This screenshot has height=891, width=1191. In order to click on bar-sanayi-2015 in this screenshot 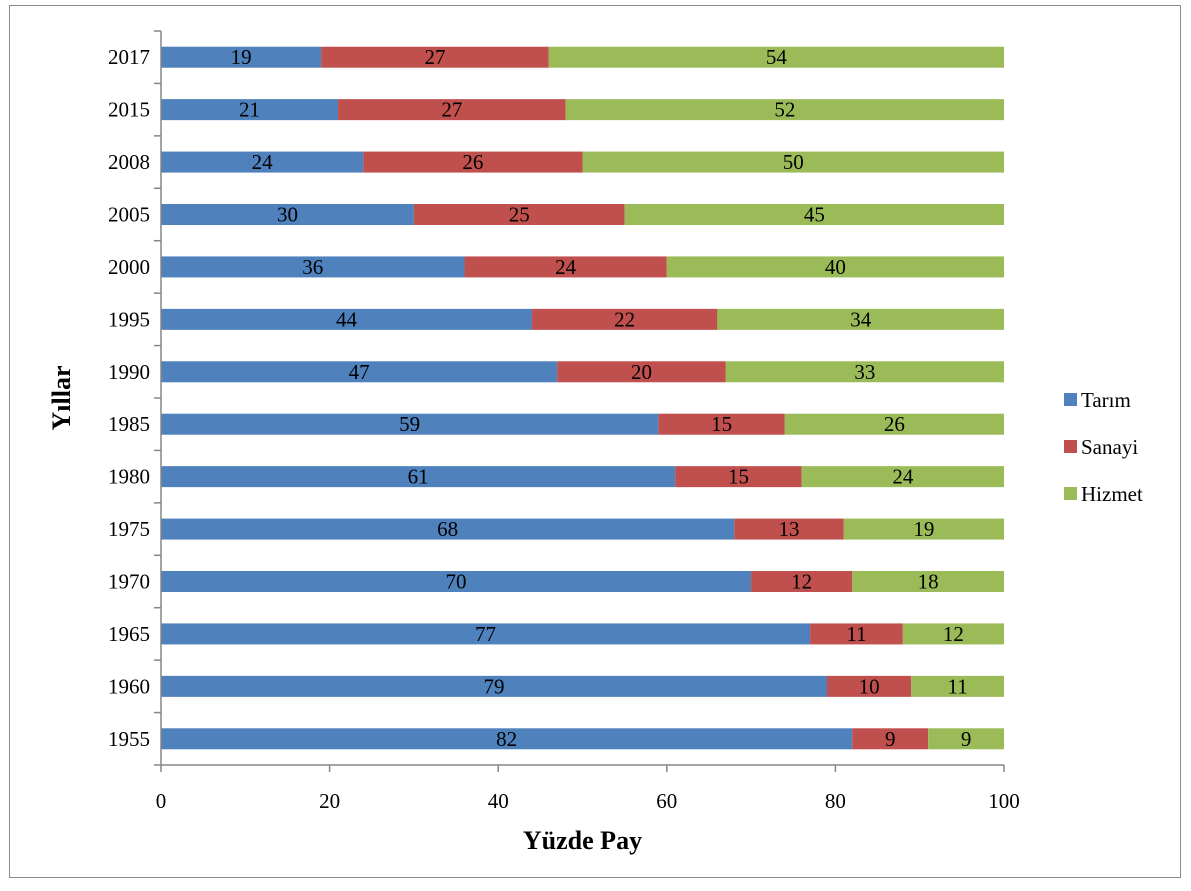, I will do `click(452, 110)`.